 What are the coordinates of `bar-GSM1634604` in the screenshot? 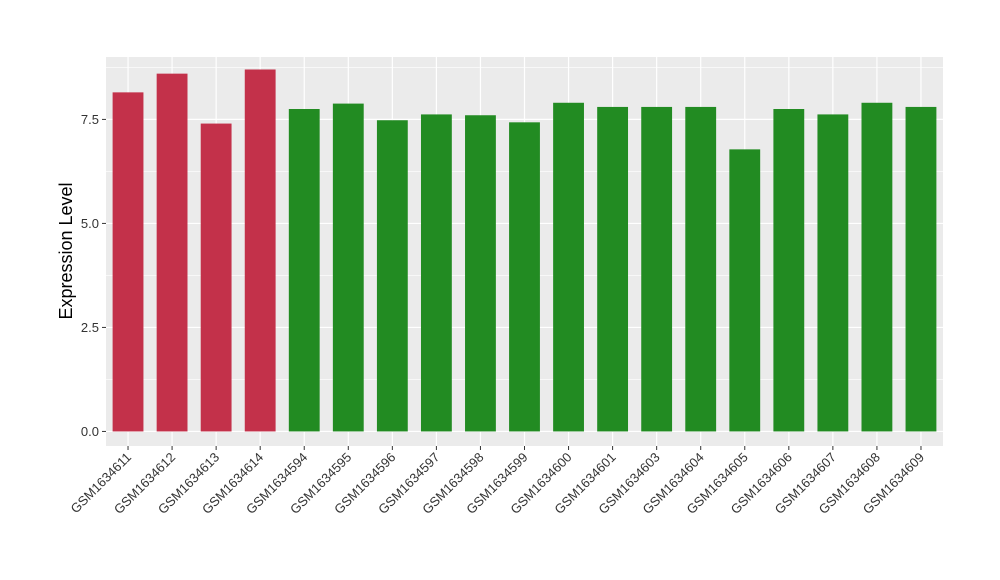 It's located at (701, 269).